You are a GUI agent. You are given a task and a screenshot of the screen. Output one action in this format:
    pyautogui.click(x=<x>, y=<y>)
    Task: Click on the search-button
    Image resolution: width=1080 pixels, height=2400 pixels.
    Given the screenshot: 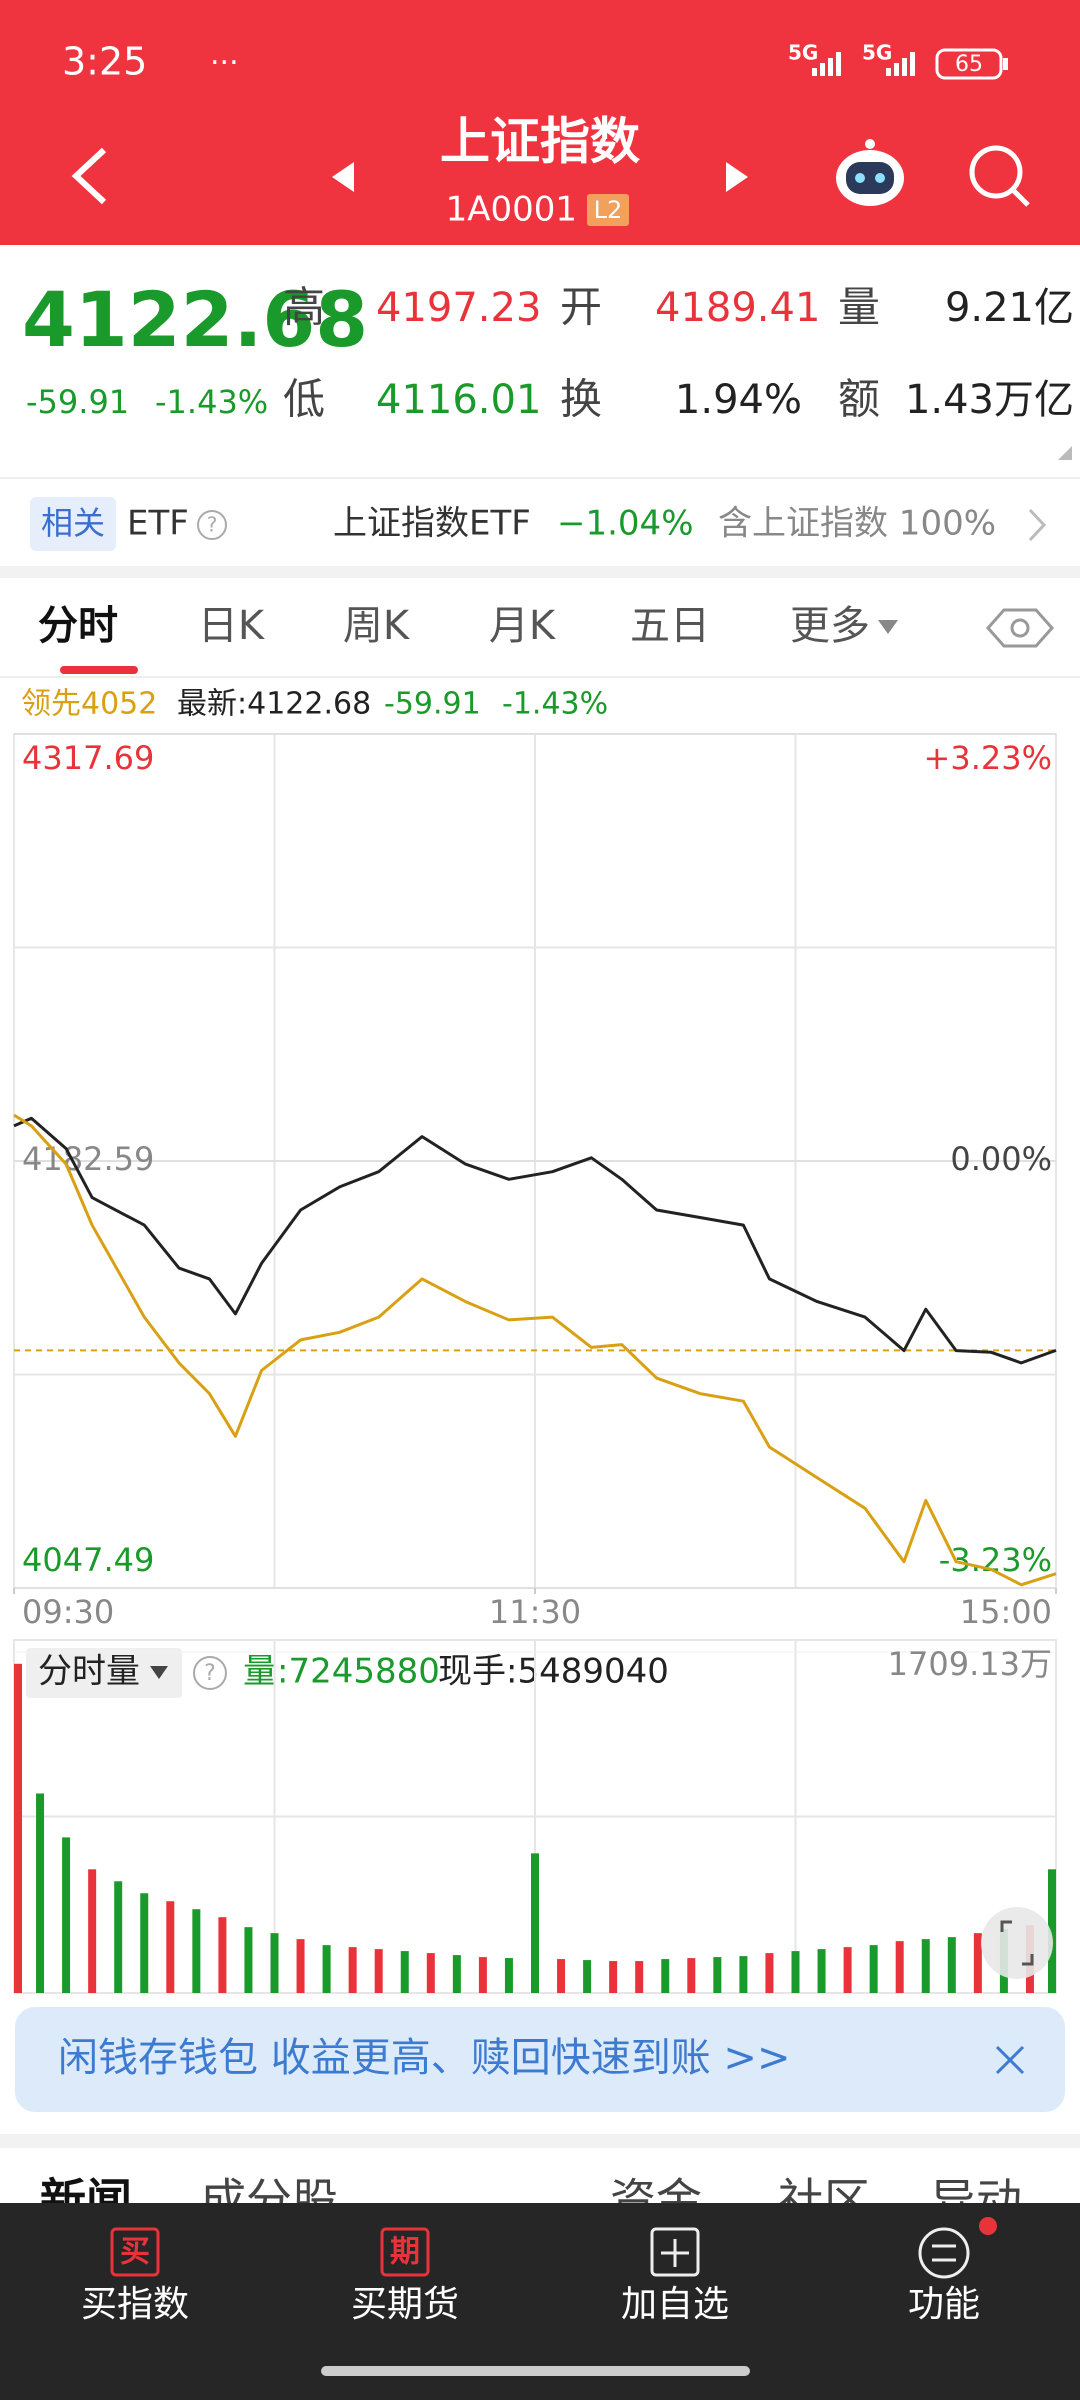 What is the action you would take?
    pyautogui.click(x=999, y=176)
    